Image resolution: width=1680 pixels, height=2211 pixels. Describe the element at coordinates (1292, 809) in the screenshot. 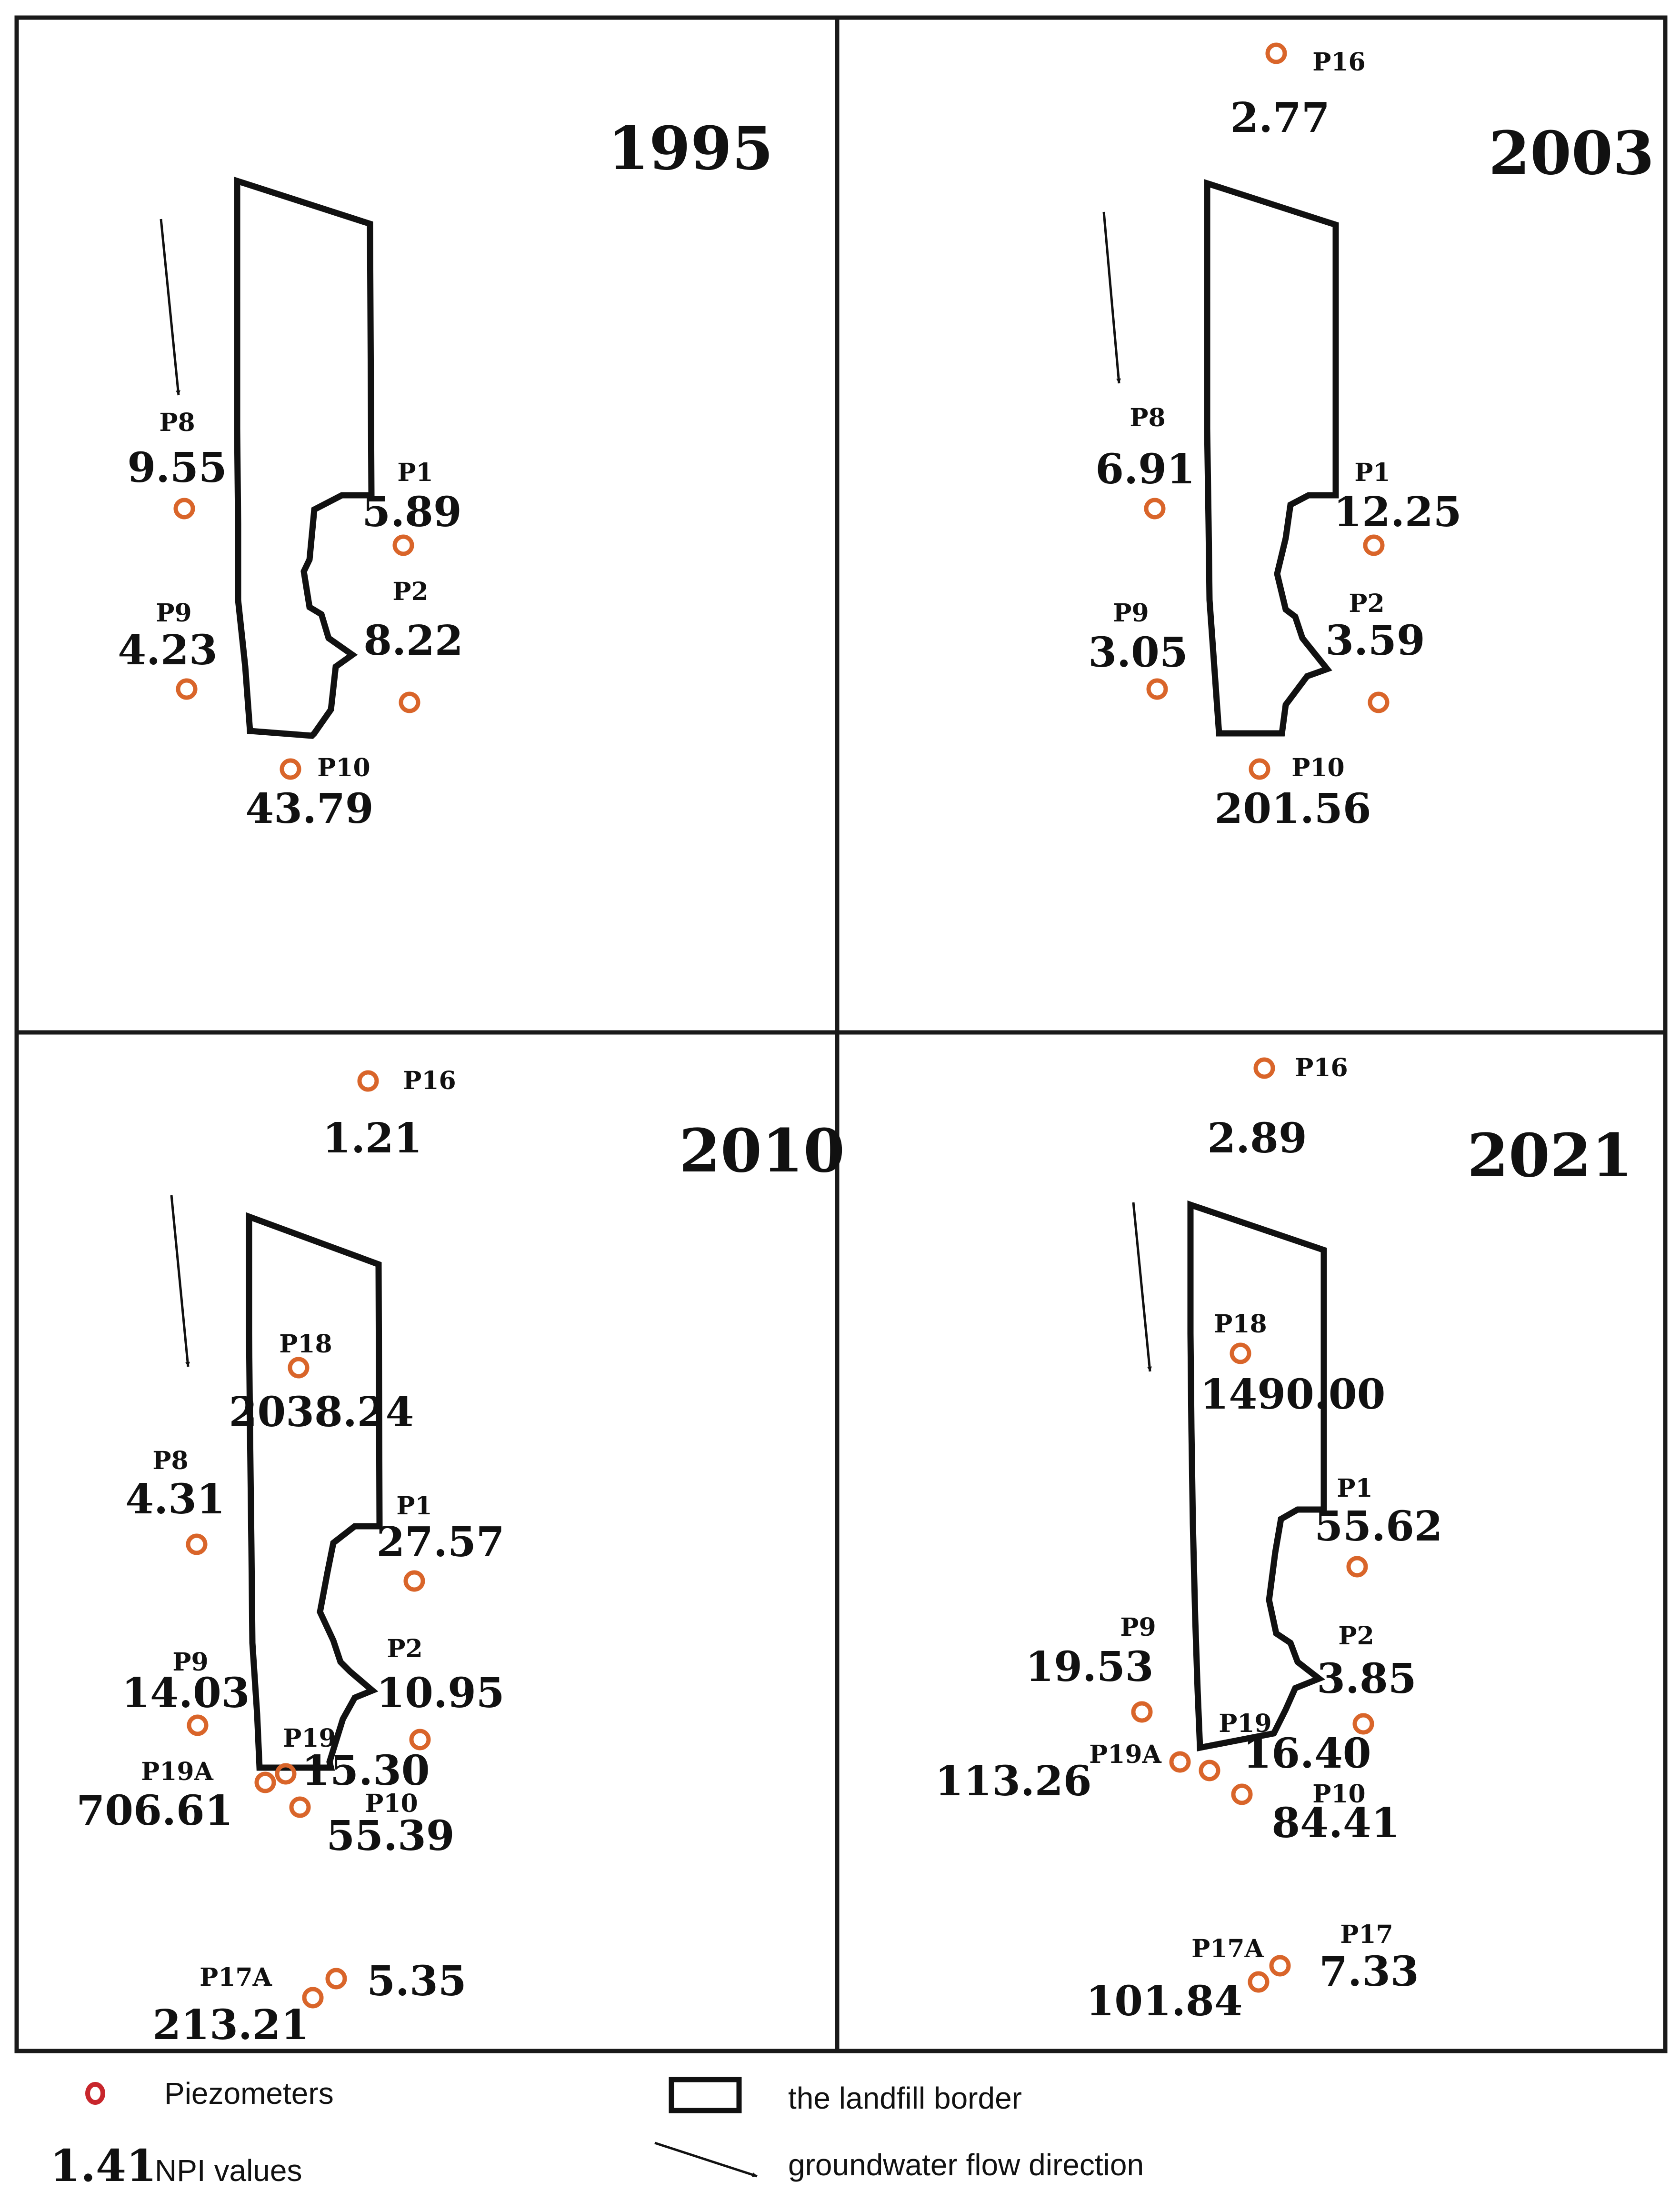

I see `npi-value-p10: 201.56` at that location.